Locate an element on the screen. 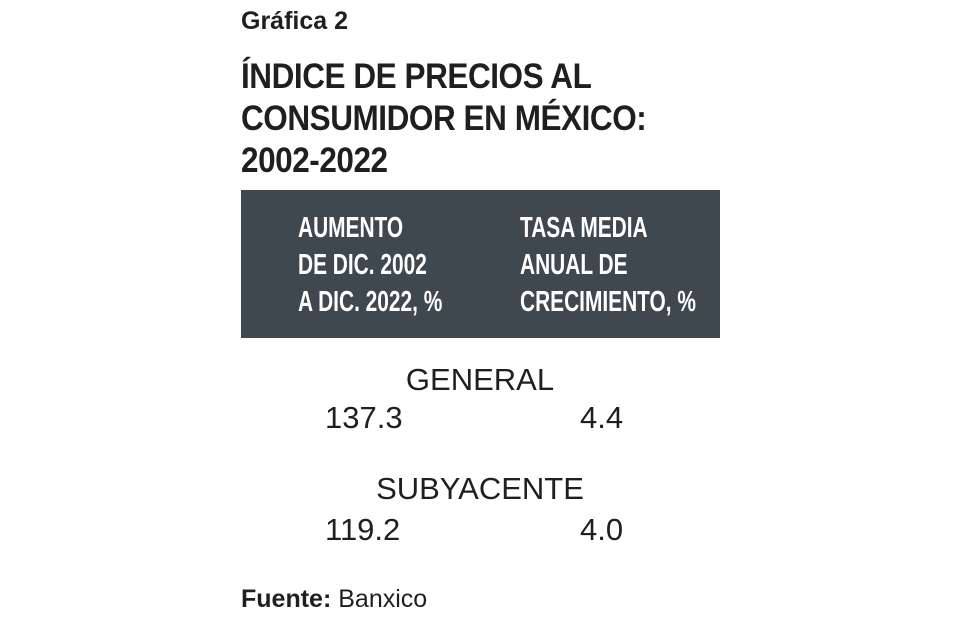 The height and width of the screenshot is (640, 960). header-line: ANUAL DE is located at coordinates (574, 265).